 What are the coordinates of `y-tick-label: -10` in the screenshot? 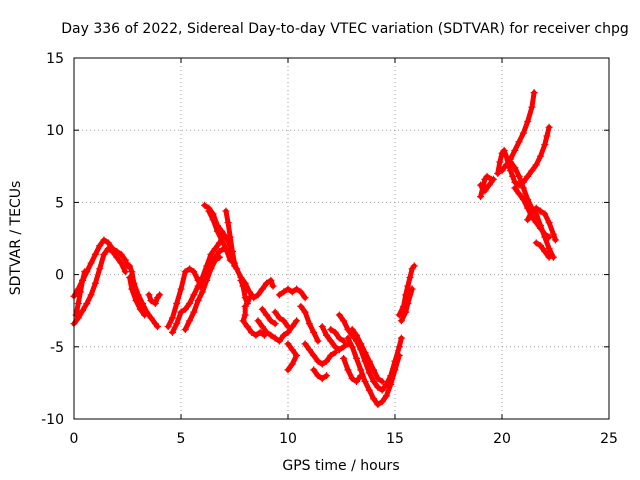 It's located at (52, 420).